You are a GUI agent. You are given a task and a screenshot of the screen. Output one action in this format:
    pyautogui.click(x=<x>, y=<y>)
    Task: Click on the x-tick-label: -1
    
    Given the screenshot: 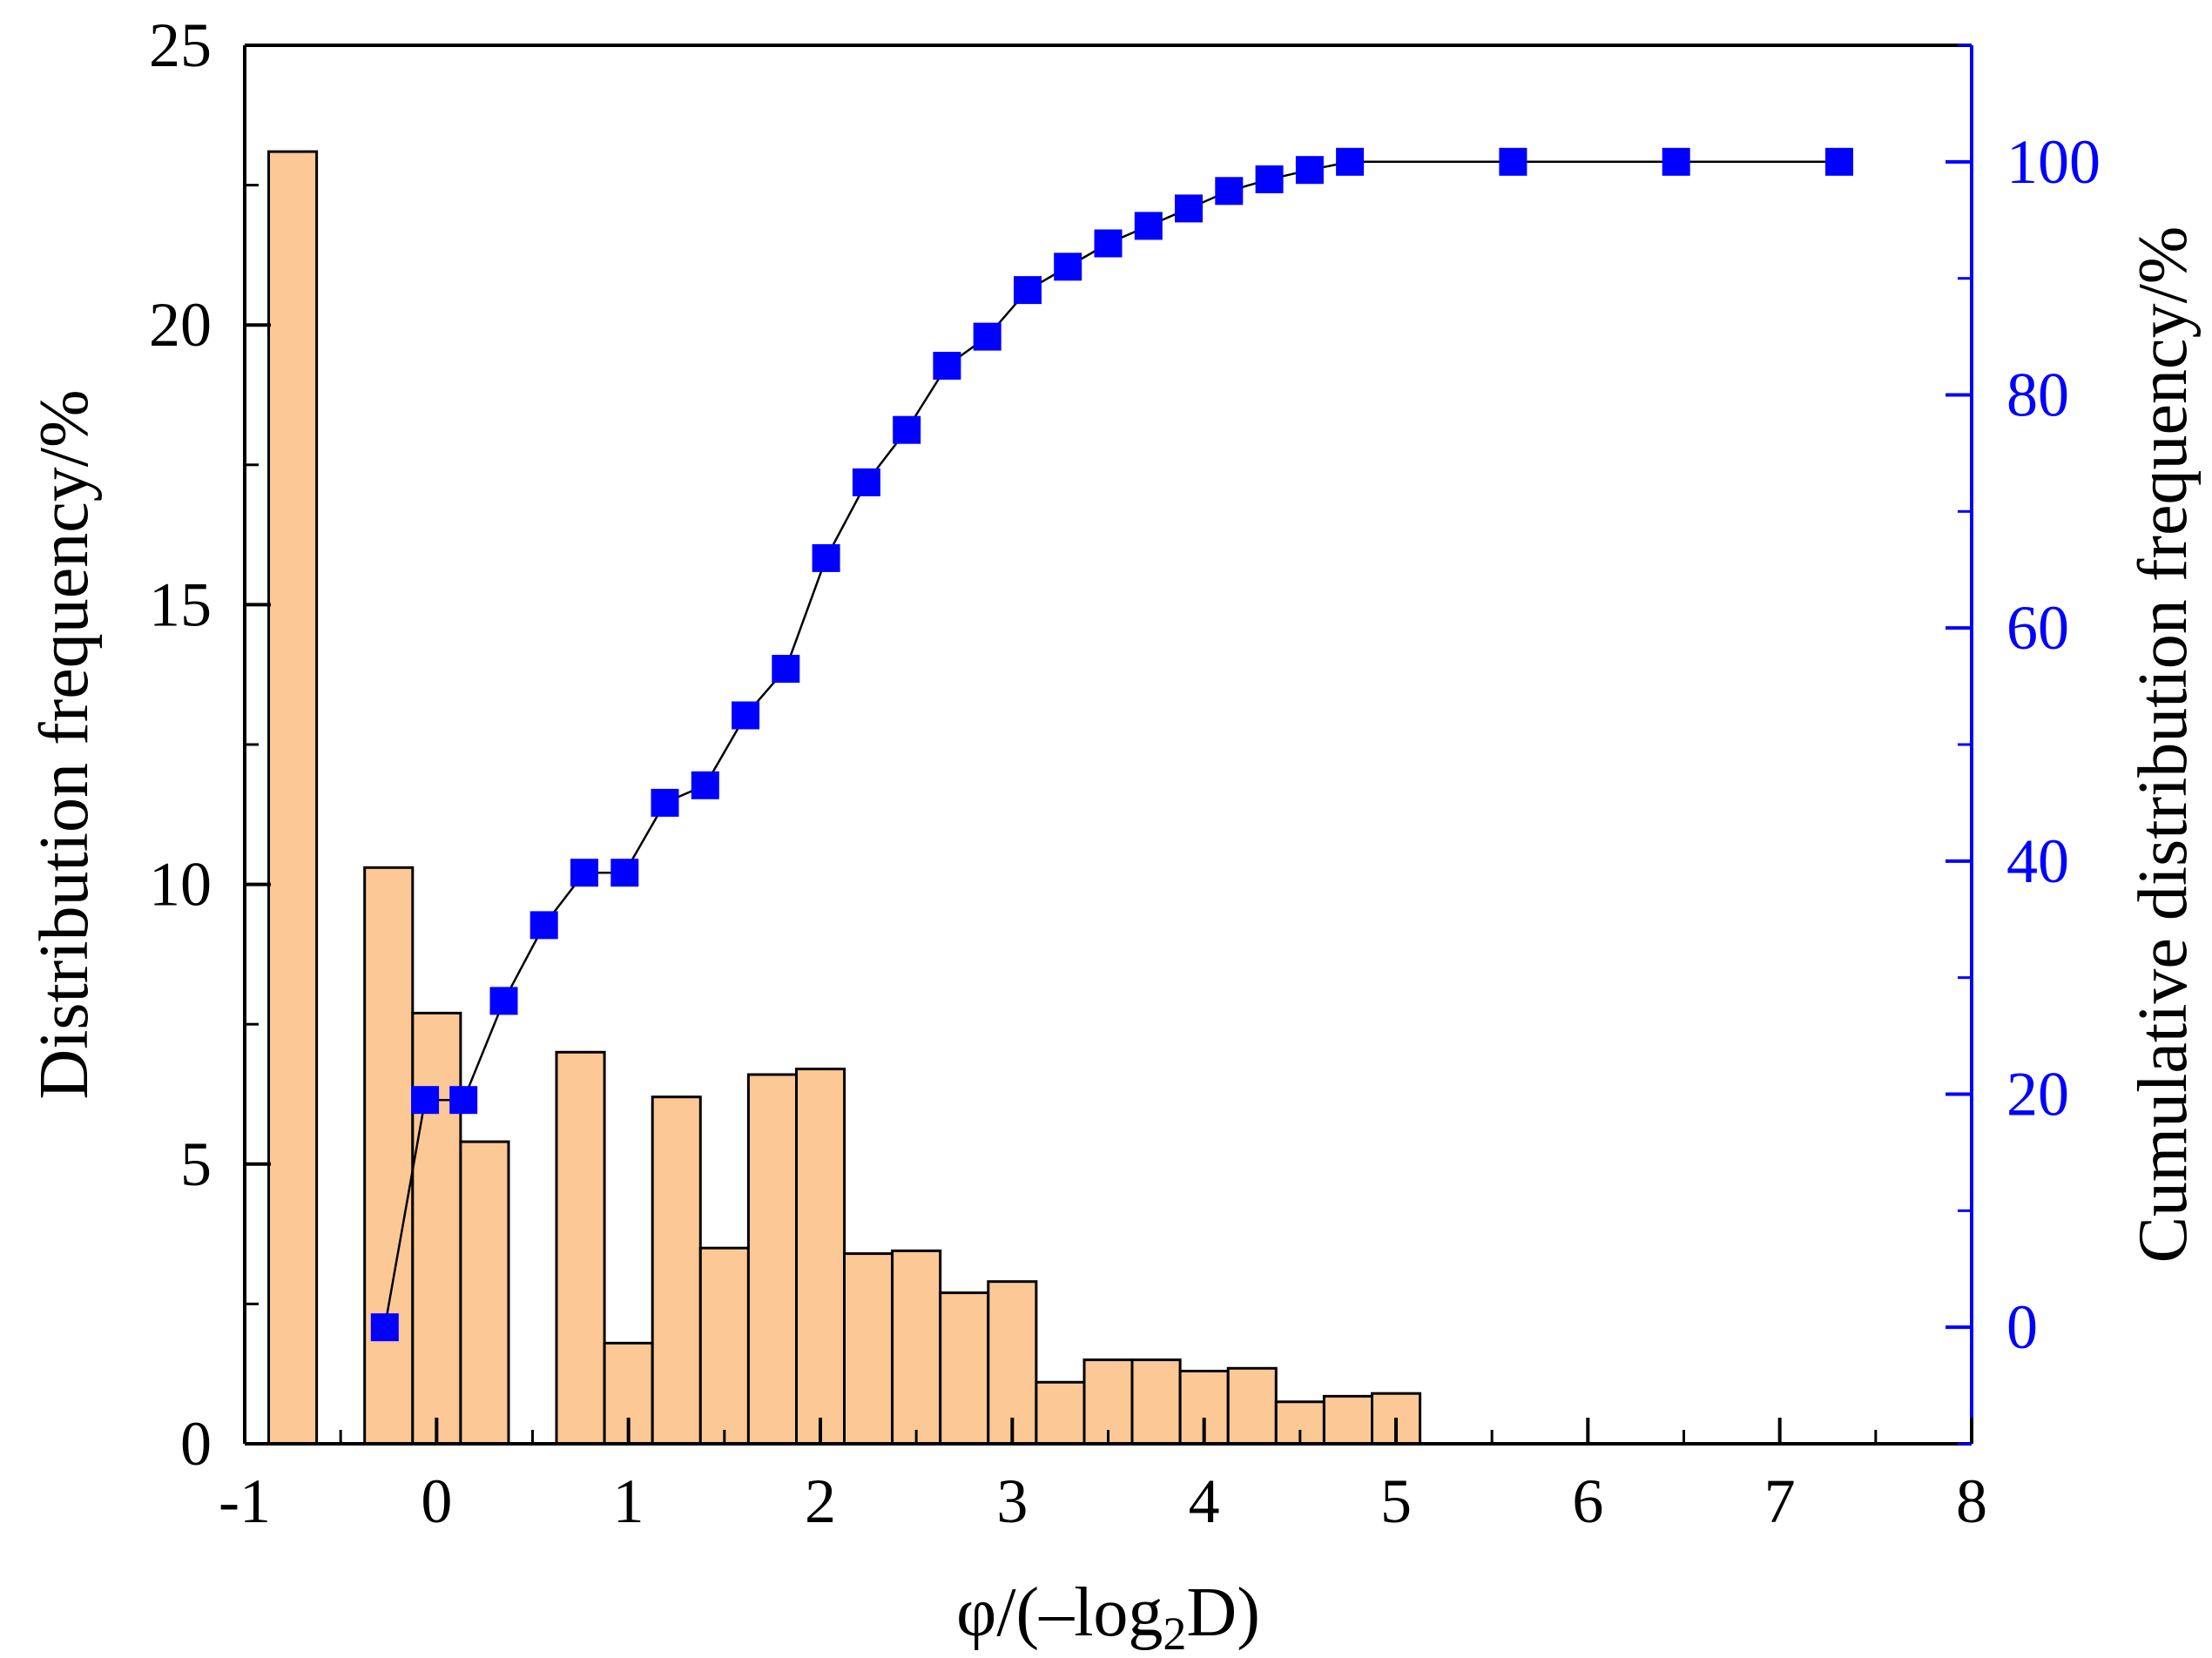 What is the action you would take?
    pyautogui.click(x=245, y=1501)
    